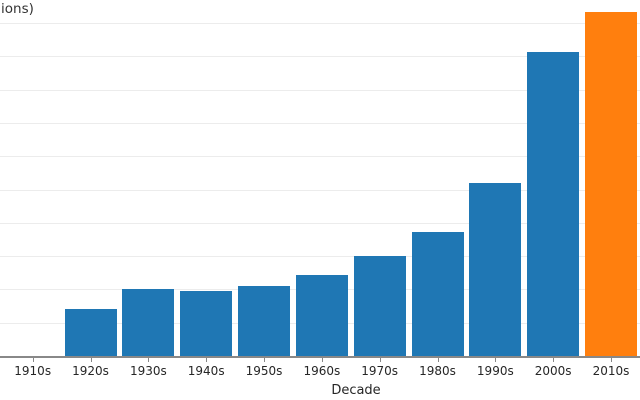  I want to click on x-tick-label-1970s: 1970s, so click(380, 371).